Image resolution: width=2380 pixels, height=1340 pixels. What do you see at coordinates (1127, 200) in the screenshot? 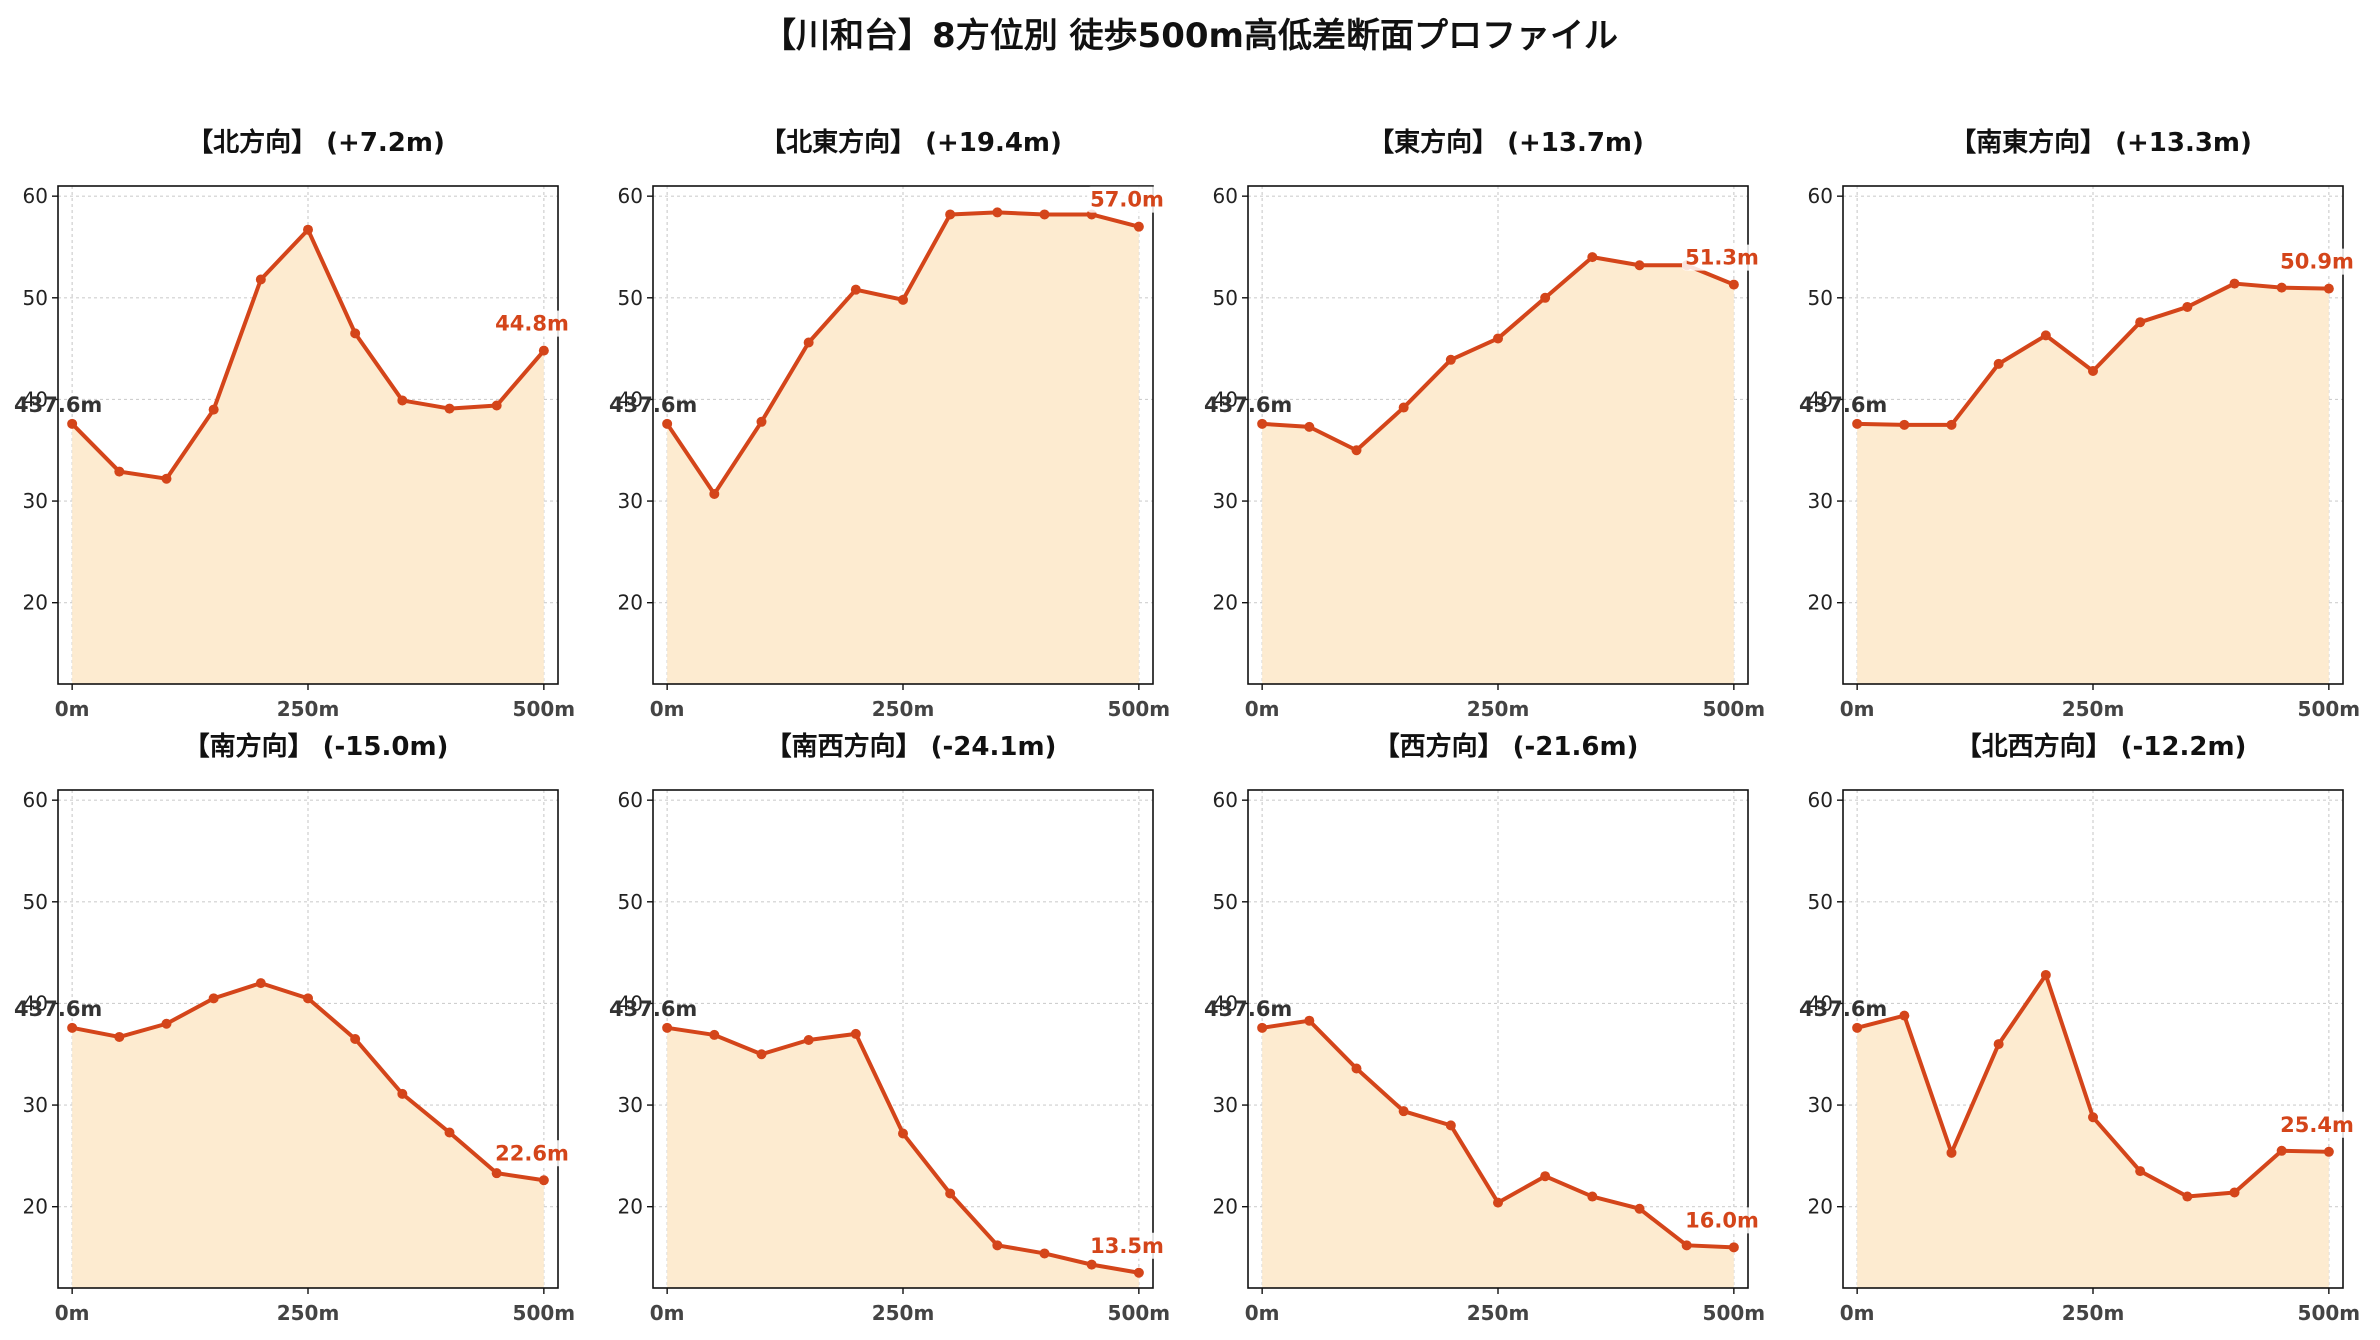
I see `end-elevation-label: 57.0m` at bounding box center [1127, 200].